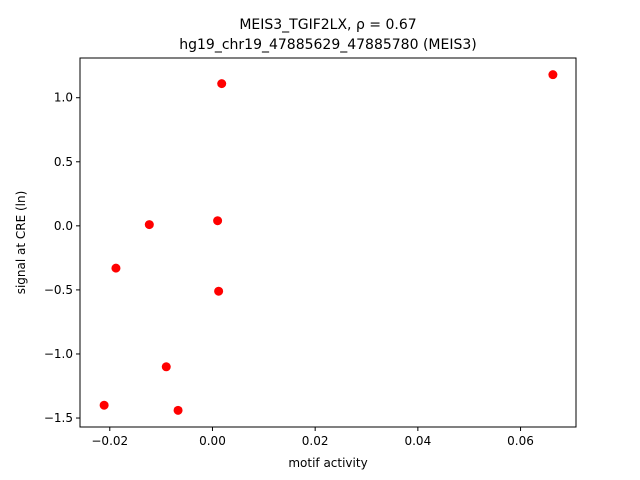  What do you see at coordinates (58, 290) in the screenshot?
I see `y-tick-label: −0.5` at bounding box center [58, 290].